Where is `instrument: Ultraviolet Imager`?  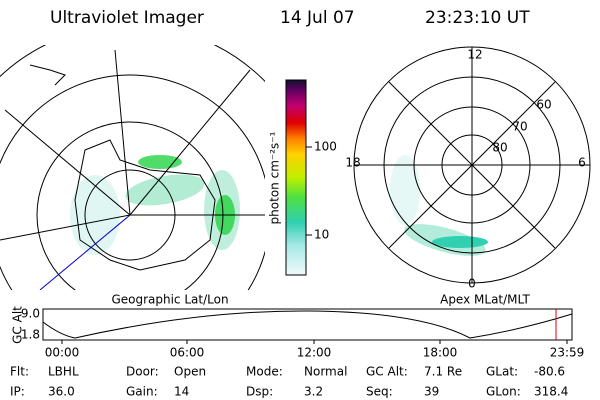
instrument: Ultraviolet Imager is located at coordinates (127, 18).